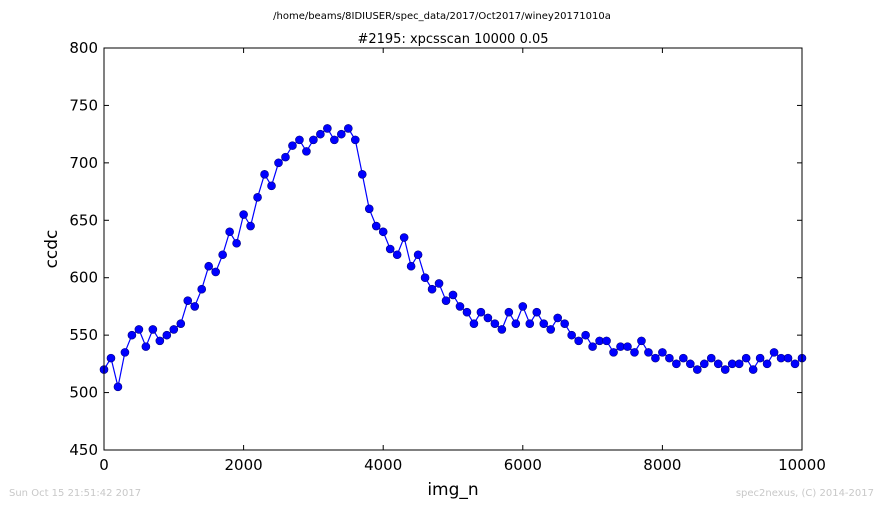  Describe the element at coordinates (452, 39) in the screenshot. I see `chart-title: #2195: xpcsscan 10000 0.05` at that location.